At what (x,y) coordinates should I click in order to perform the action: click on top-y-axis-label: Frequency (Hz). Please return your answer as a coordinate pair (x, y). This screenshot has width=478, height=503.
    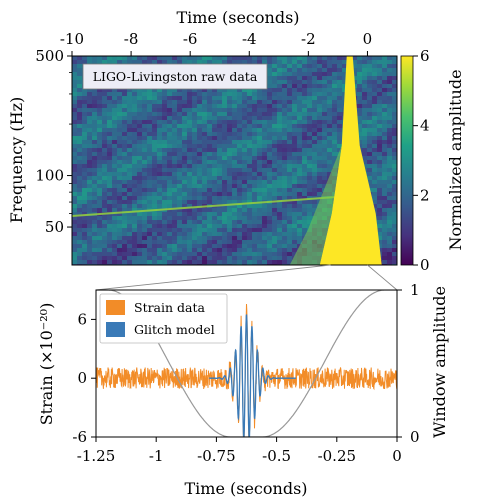
    Looking at the image, I should click on (16, 160).